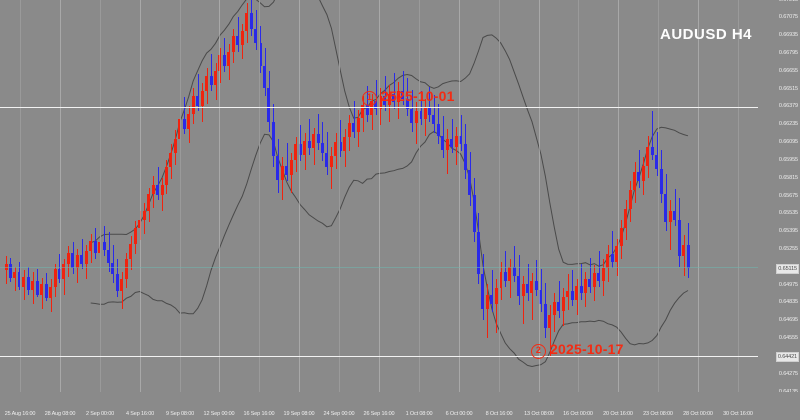 The height and width of the screenshot is (420, 800). Describe the element at coordinates (698, 414) in the screenshot. I see `time-tick: 28 Oct 00:00` at that location.